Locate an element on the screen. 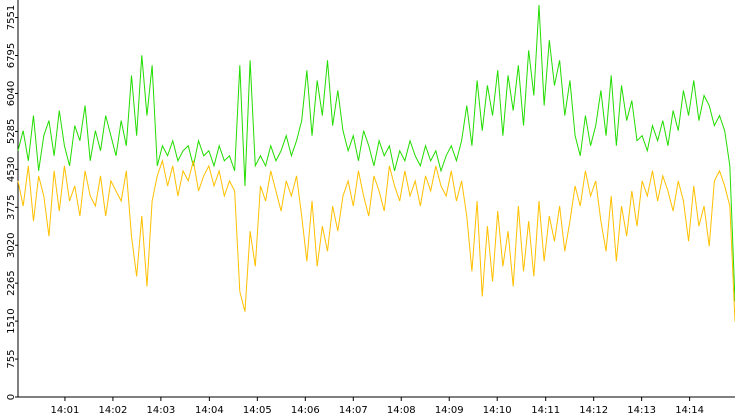  x-tick-label: 14:04 is located at coordinates (209, 410).